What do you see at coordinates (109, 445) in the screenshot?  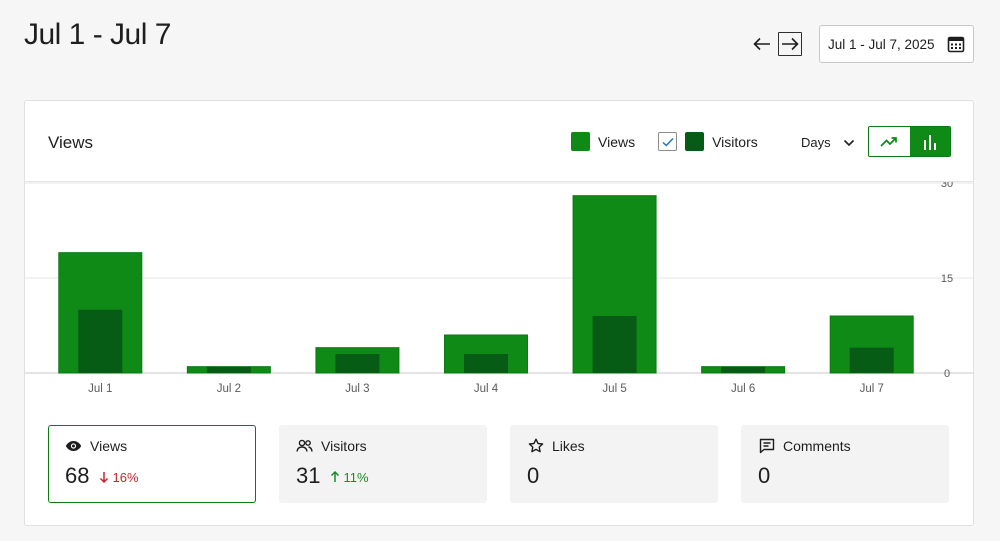 I see `stat-label: Views` at bounding box center [109, 445].